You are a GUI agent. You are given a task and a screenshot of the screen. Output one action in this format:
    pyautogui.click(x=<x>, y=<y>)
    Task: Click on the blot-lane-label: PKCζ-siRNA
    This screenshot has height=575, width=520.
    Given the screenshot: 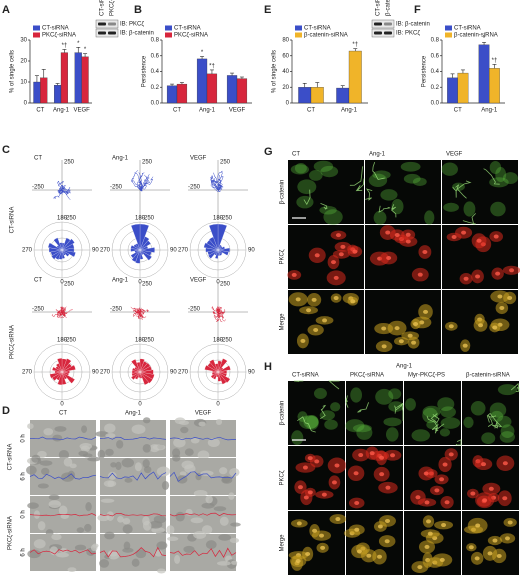 What is the action you would take?
    pyautogui.click(x=113, y=8)
    